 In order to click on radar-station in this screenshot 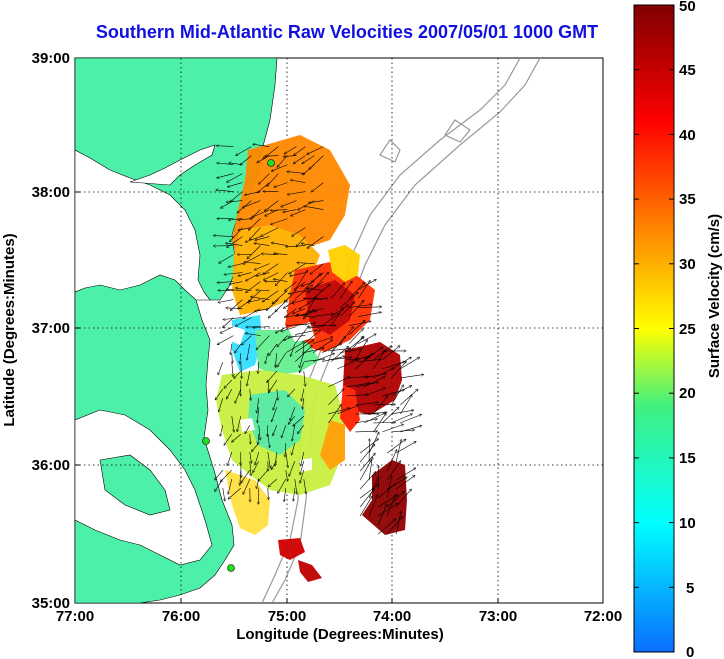, I will do `click(271, 163)`.